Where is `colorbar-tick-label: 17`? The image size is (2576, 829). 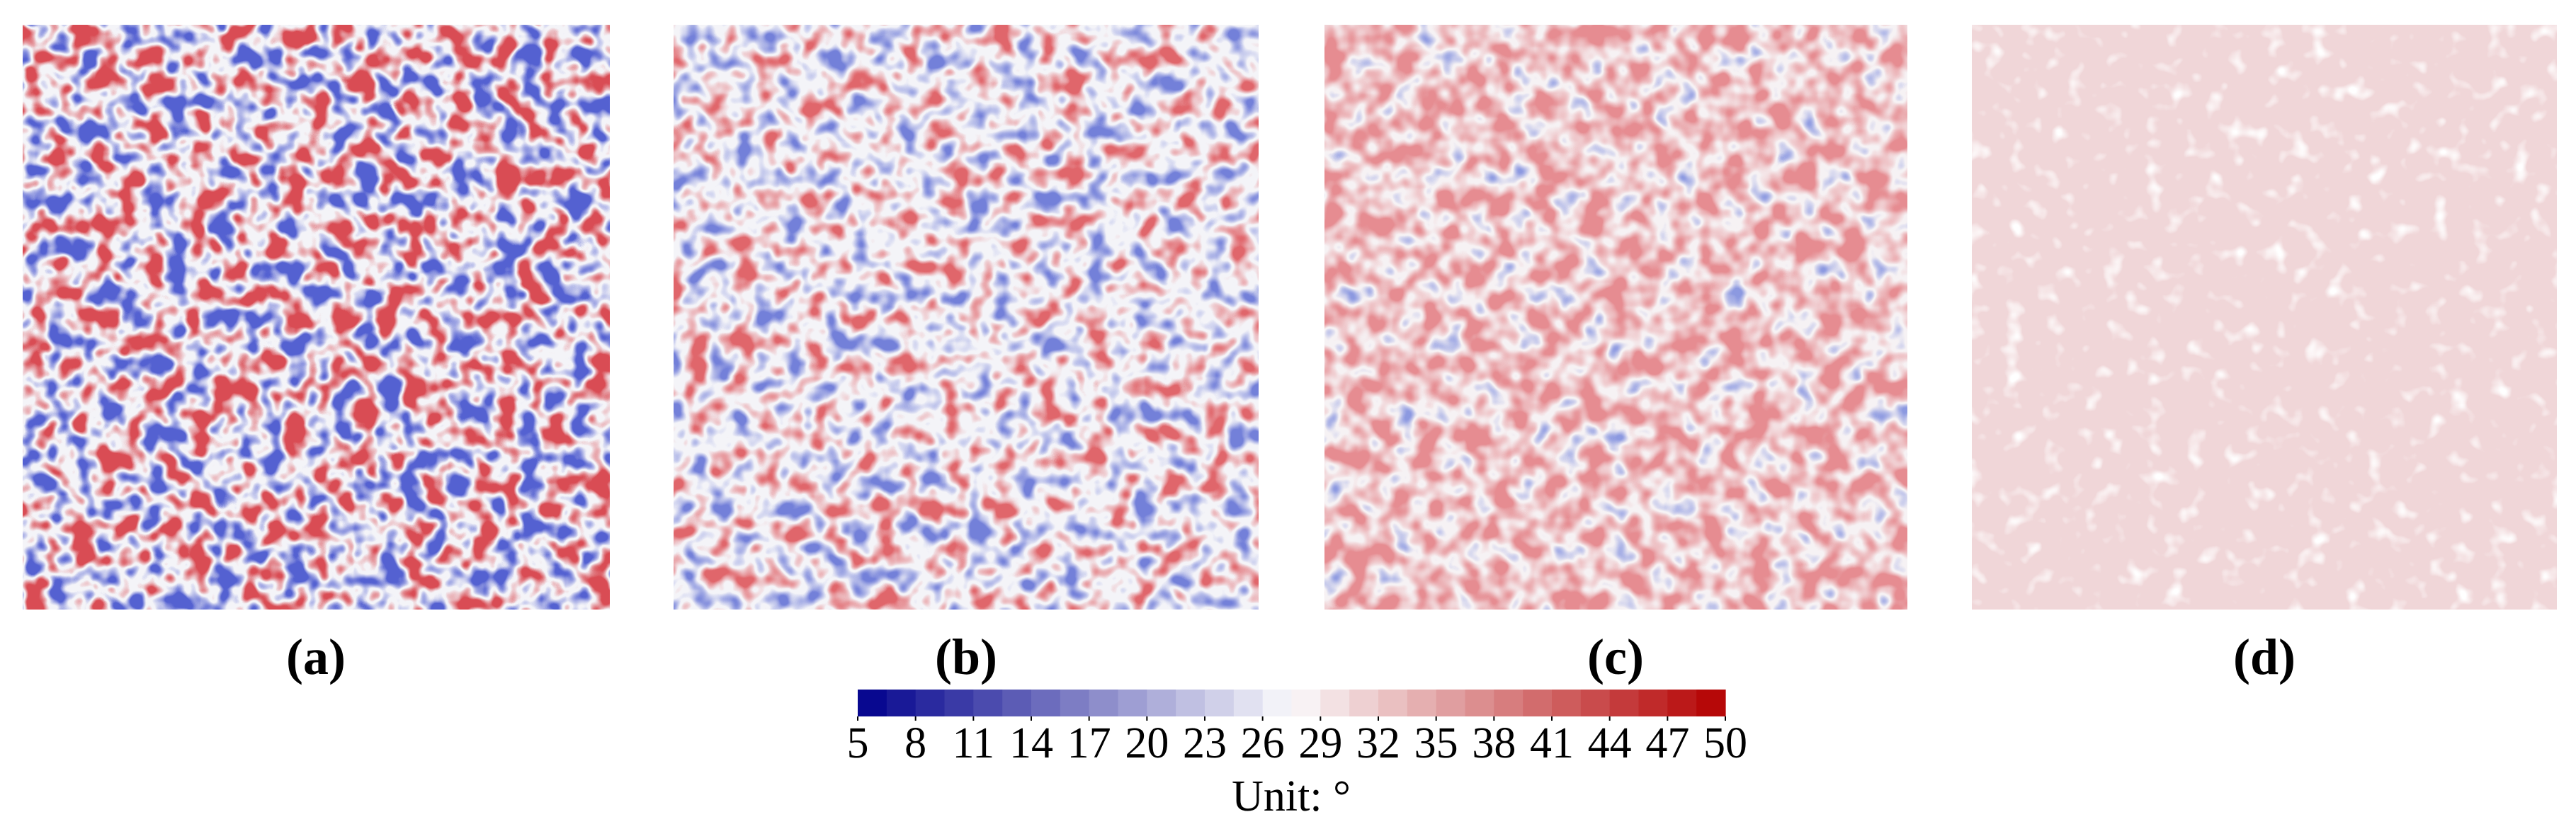
colorbar-tick-label: 17 is located at coordinates (1089, 743).